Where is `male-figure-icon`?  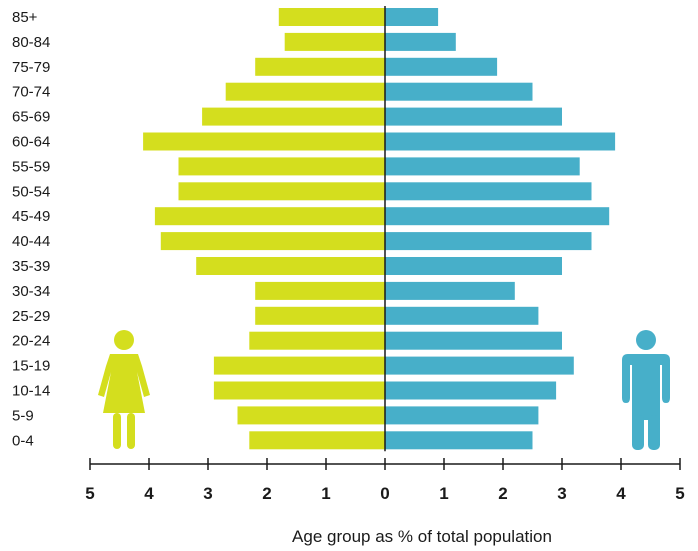
male-figure-icon is located at coordinates (646, 390).